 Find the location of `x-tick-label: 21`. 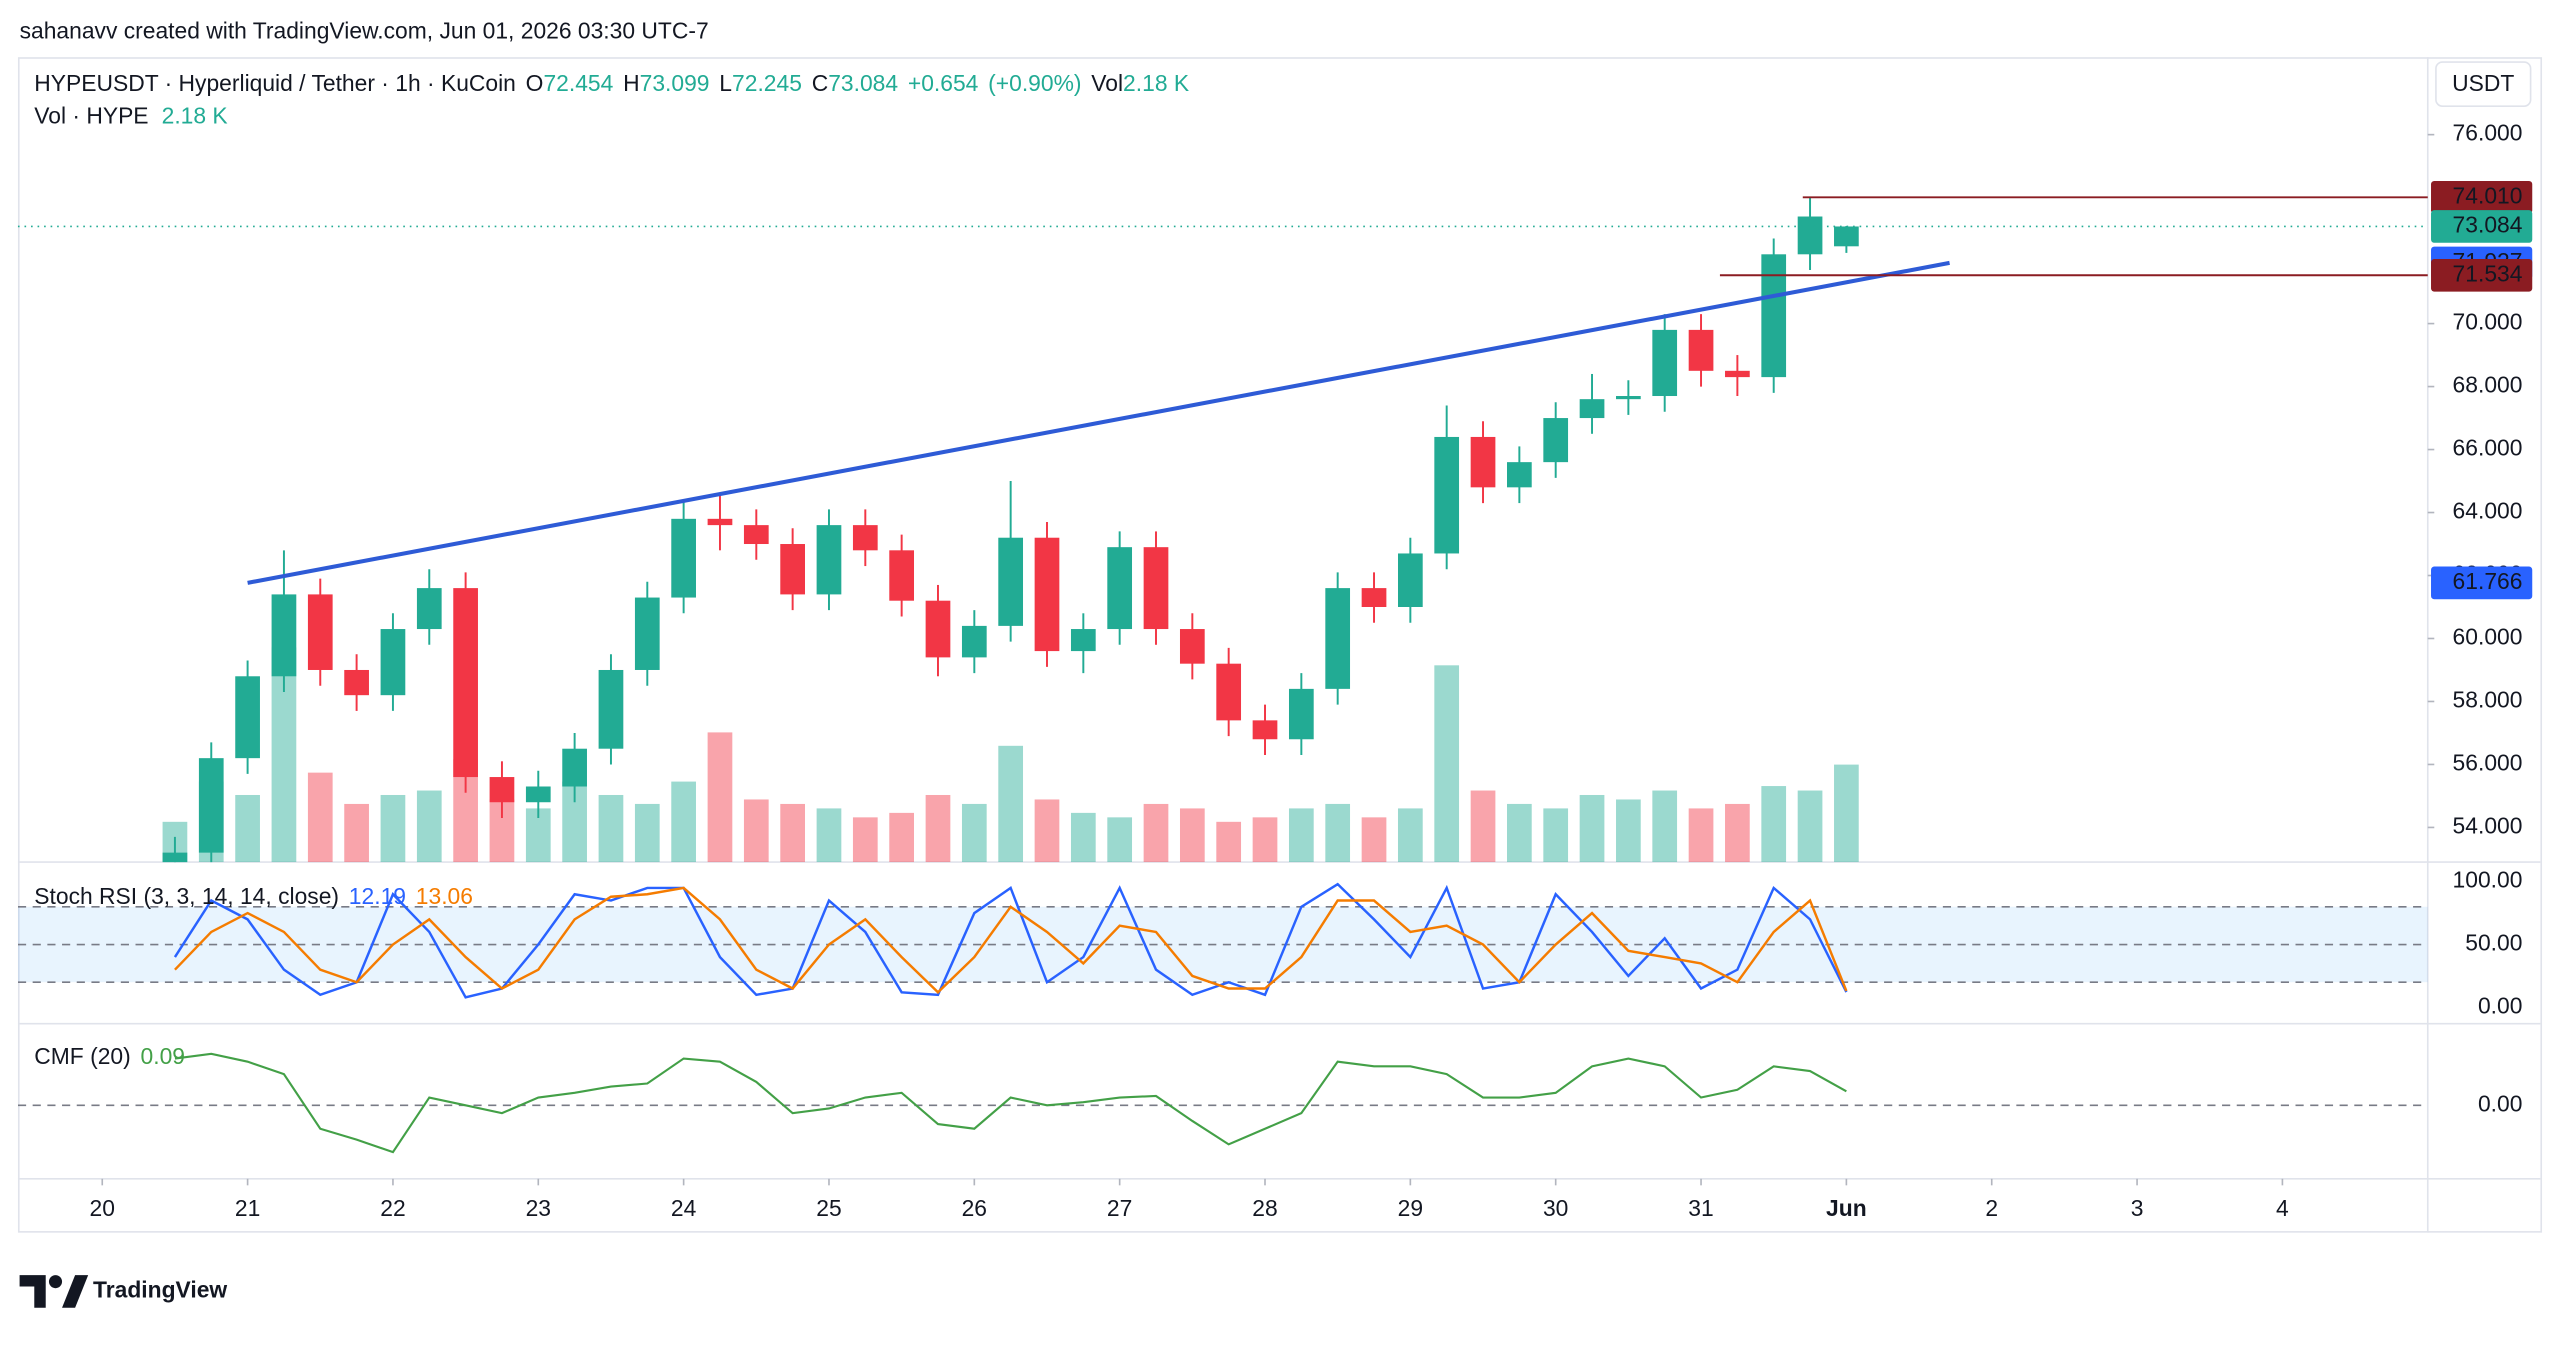

x-tick-label: 21 is located at coordinates (247, 1208).